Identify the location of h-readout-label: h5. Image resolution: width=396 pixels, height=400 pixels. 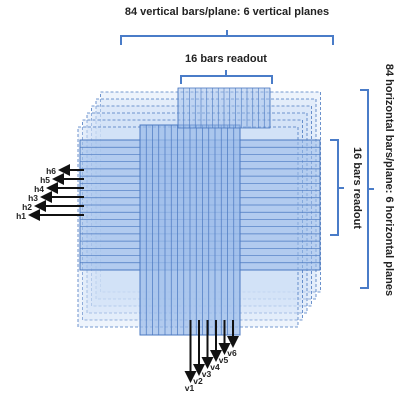
(45, 180).